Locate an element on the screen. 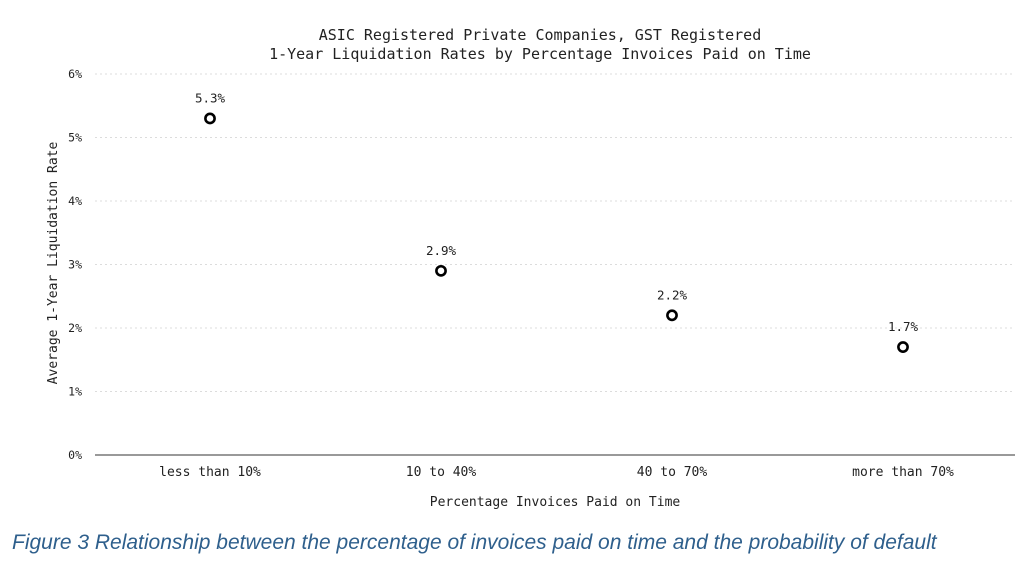 This screenshot has width=1024, height=574. x-tick-label: less than 10% is located at coordinates (210, 472).